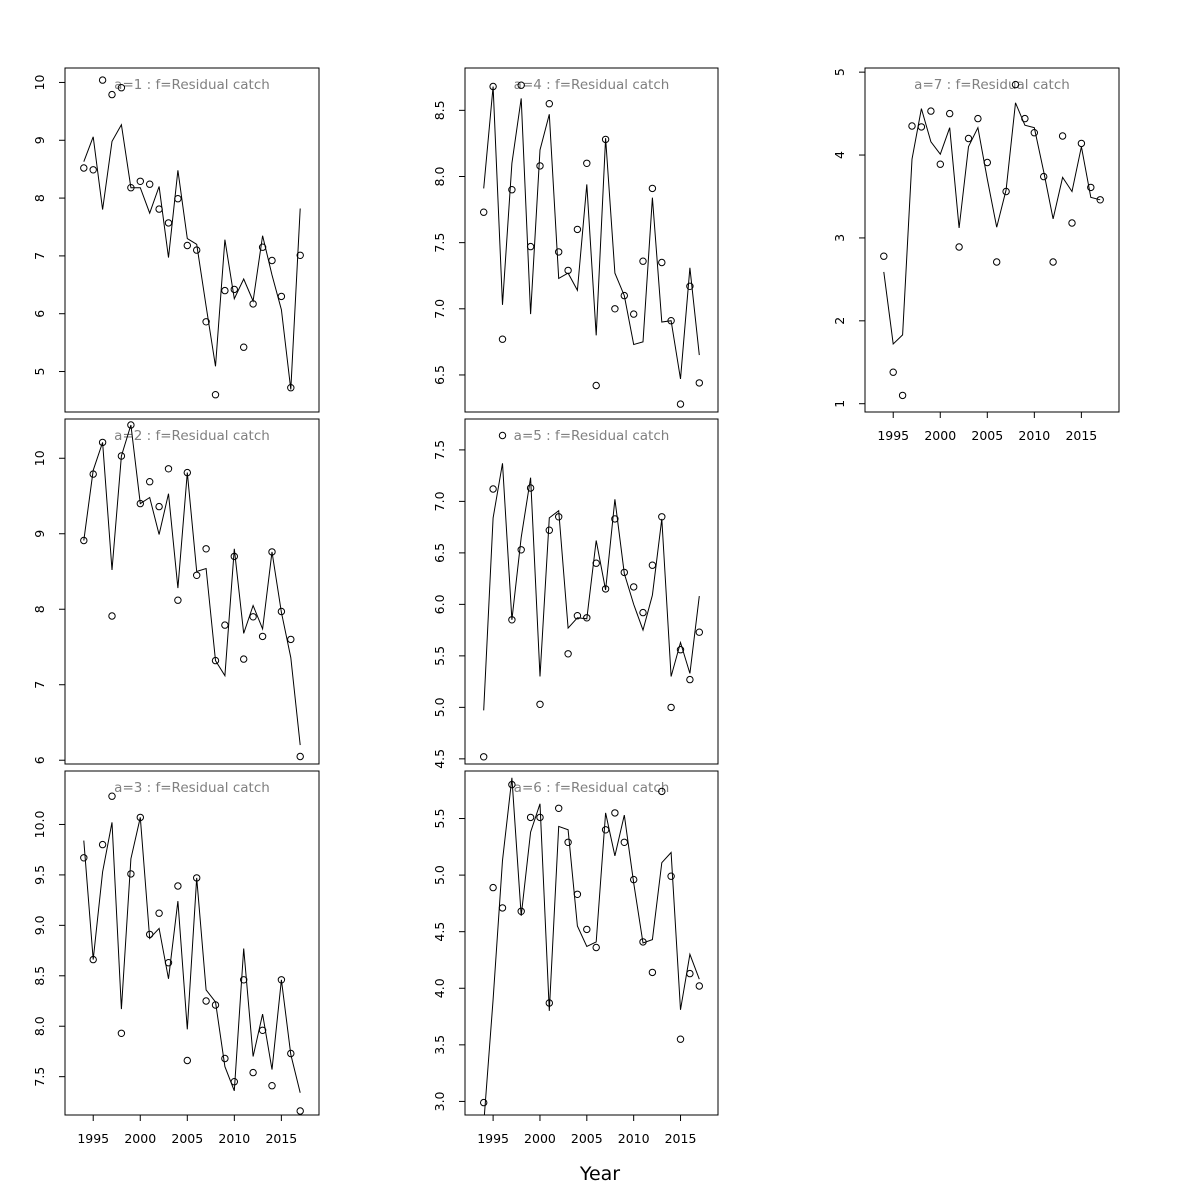 This screenshot has width=1200, height=1200. Describe the element at coordinates (192, 85) in the screenshot. I see `panel-title: a=1 : f=Residual catch` at that location.